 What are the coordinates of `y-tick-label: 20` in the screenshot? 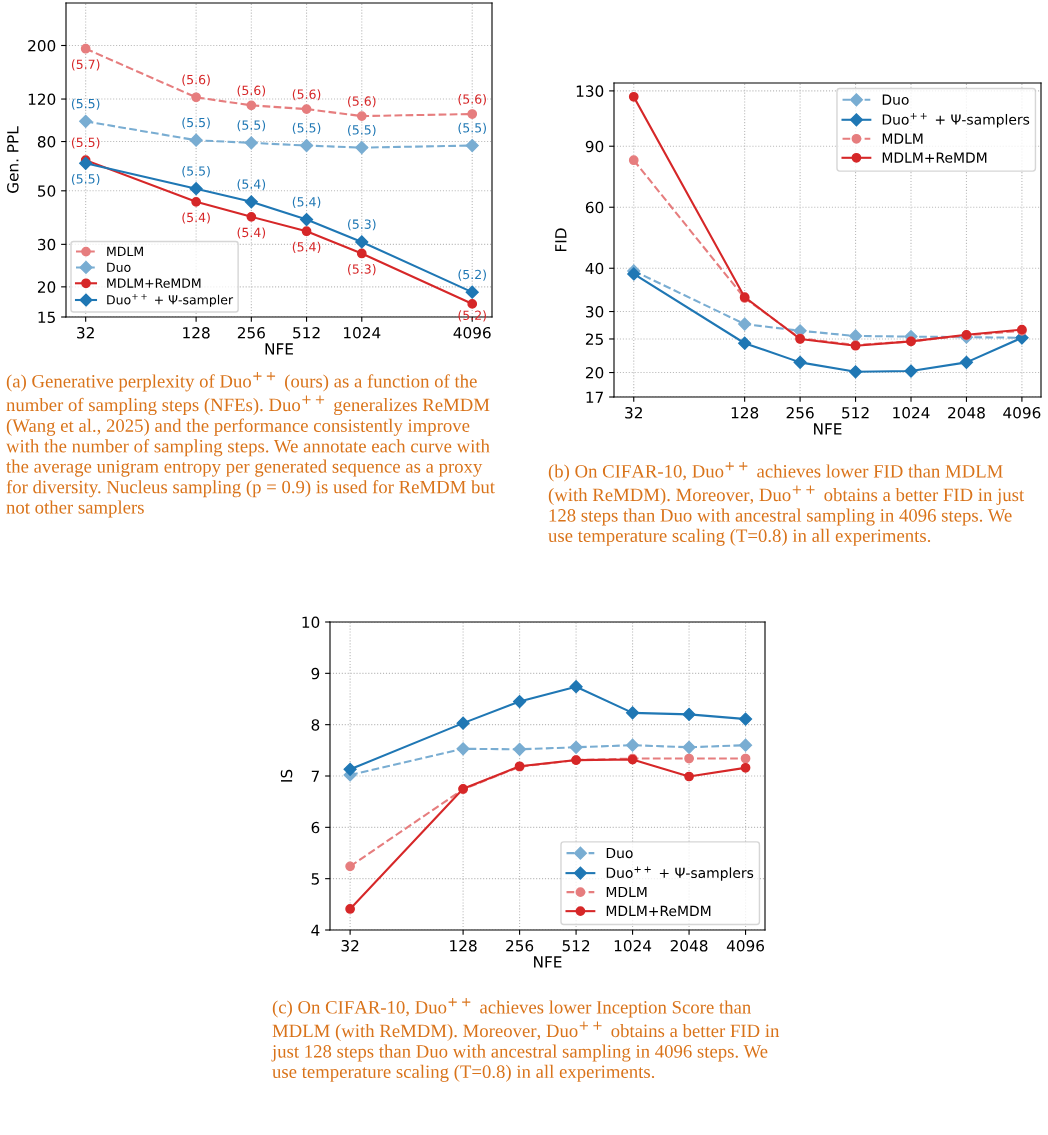 It's located at (46, 287).